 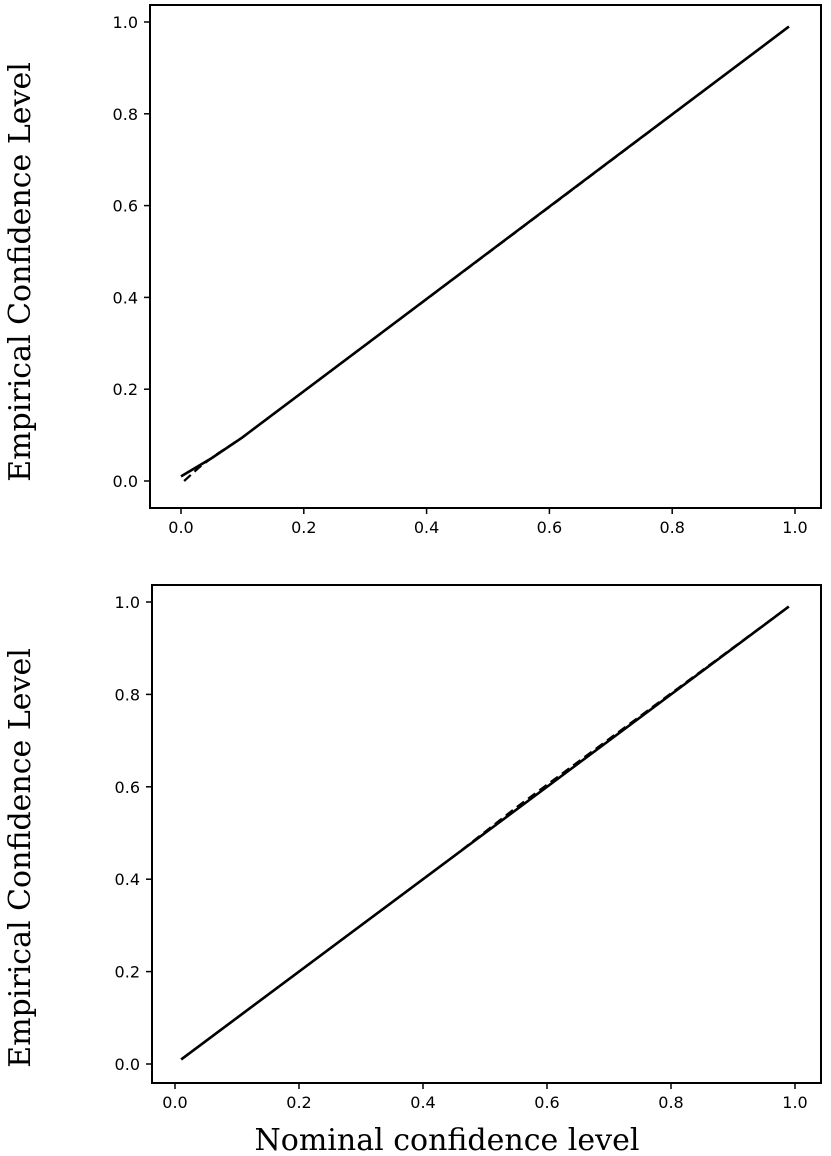 What do you see at coordinates (447, 1139) in the screenshot?
I see `x-axis-label: Nominal confidence level` at bounding box center [447, 1139].